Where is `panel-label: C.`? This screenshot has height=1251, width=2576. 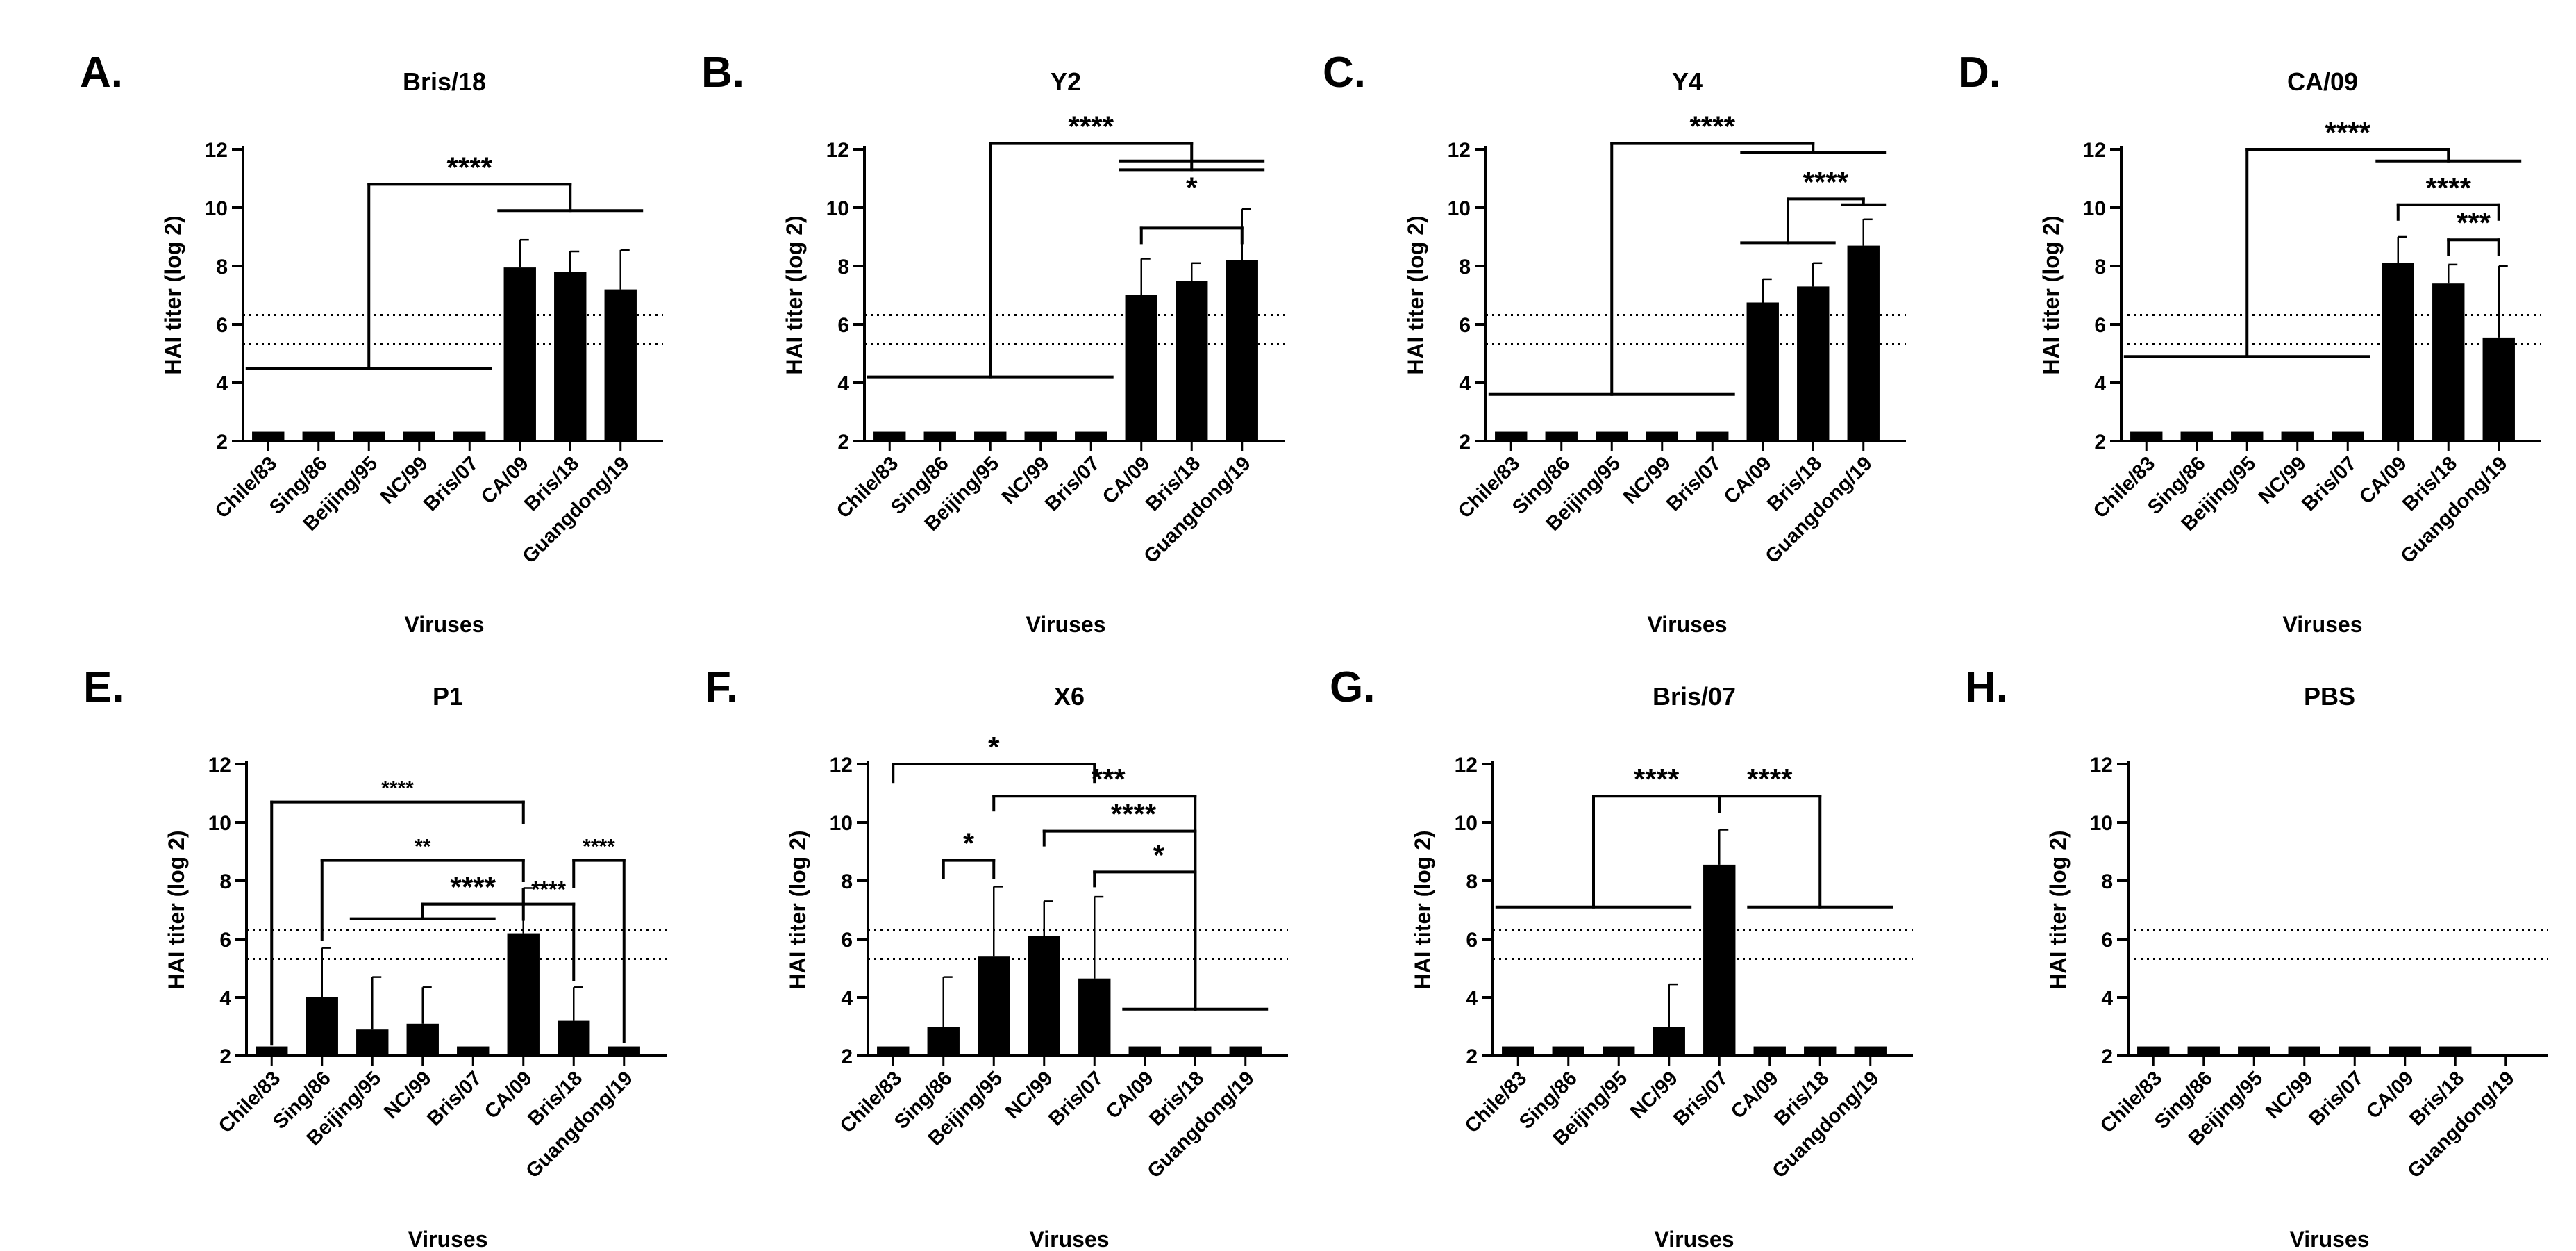
panel-label: C. is located at coordinates (1344, 73).